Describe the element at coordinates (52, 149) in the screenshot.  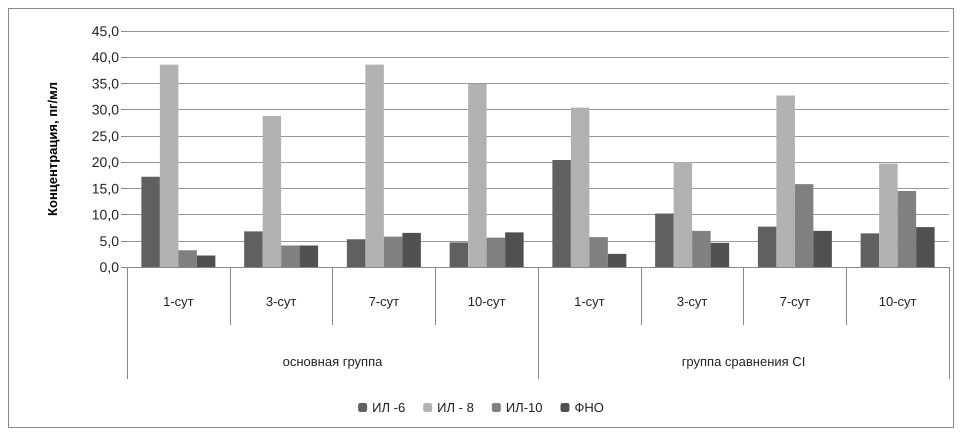
I see `y-axis-title: Концентрация, пг/мл` at that location.